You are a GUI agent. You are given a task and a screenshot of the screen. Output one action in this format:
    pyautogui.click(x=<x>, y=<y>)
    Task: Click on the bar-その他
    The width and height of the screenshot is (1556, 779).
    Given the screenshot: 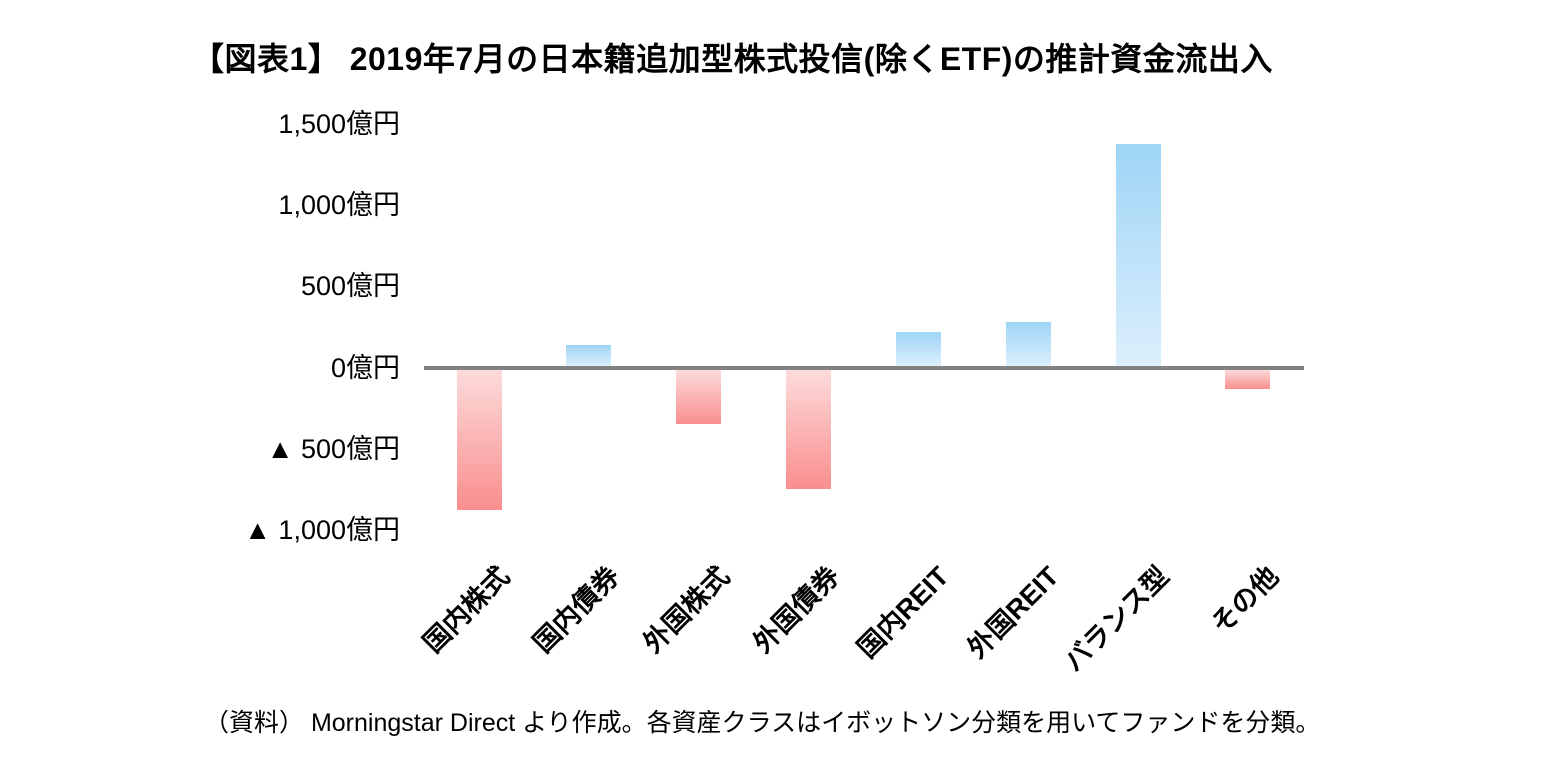 What is the action you would take?
    pyautogui.click(x=1248, y=380)
    